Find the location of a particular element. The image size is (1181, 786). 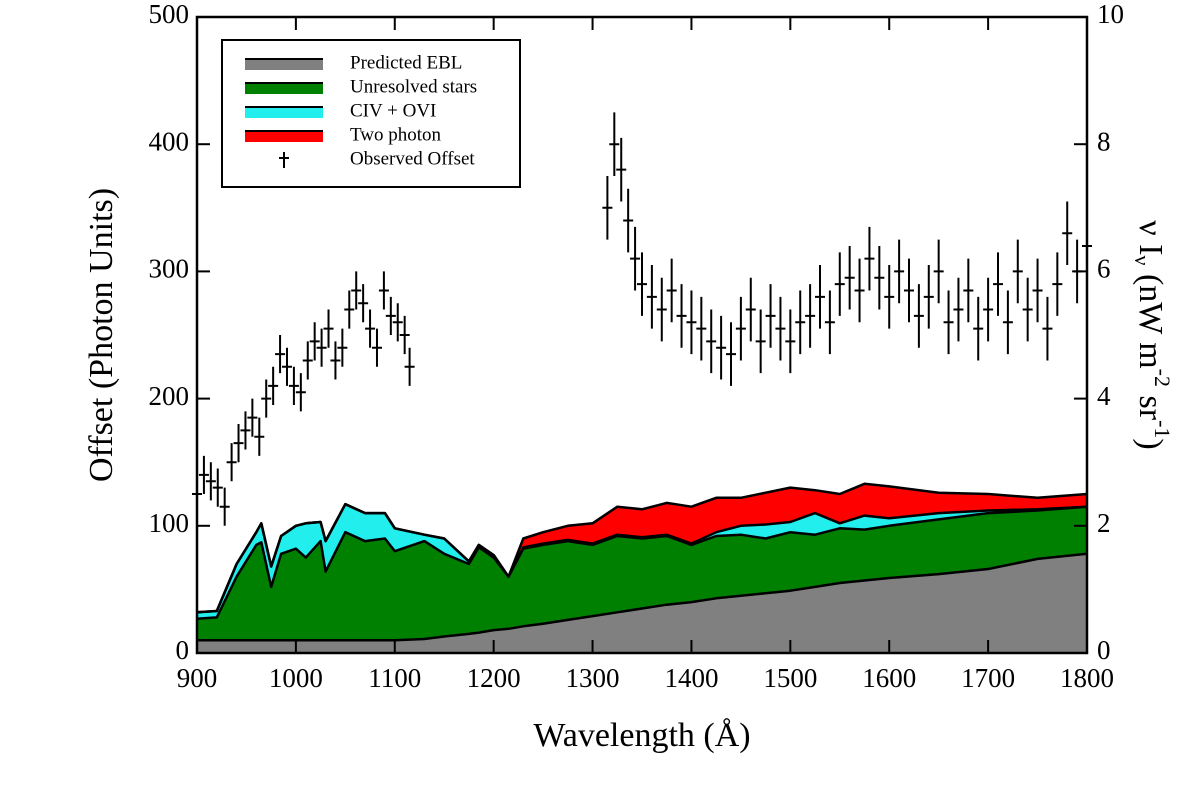

x-tick-label: 1100 is located at coordinates (394, 678).